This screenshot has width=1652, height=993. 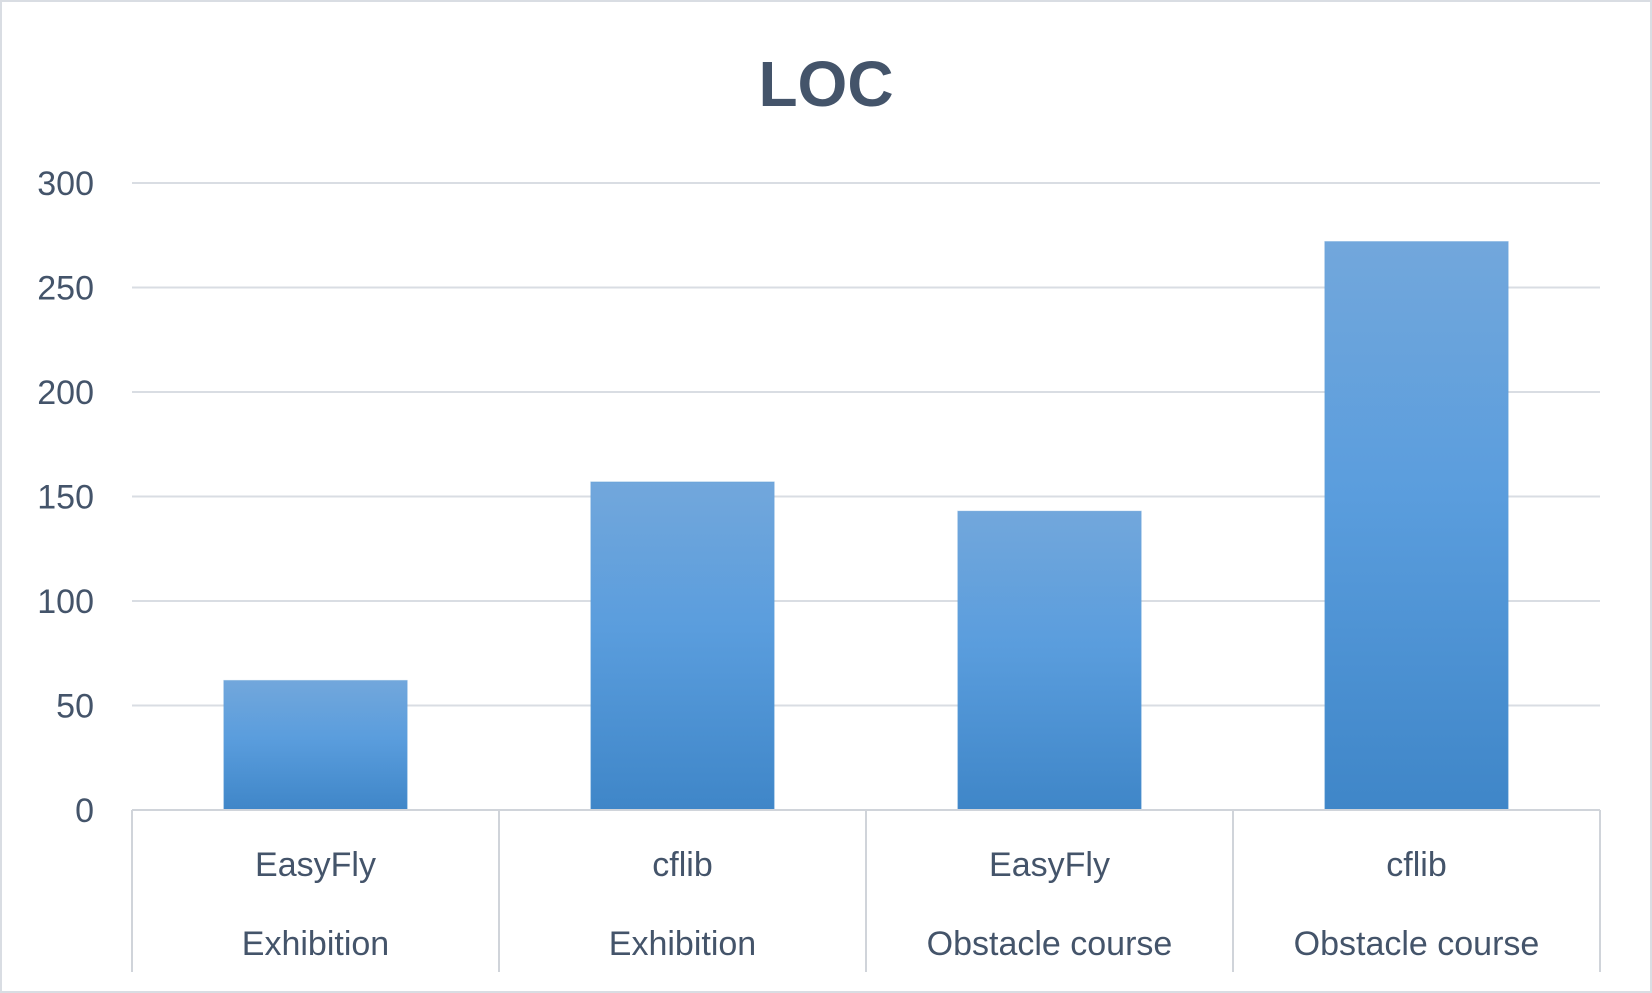 What do you see at coordinates (65, 289) in the screenshot?
I see `y-tick-label: 250` at bounding box center [65, 289].